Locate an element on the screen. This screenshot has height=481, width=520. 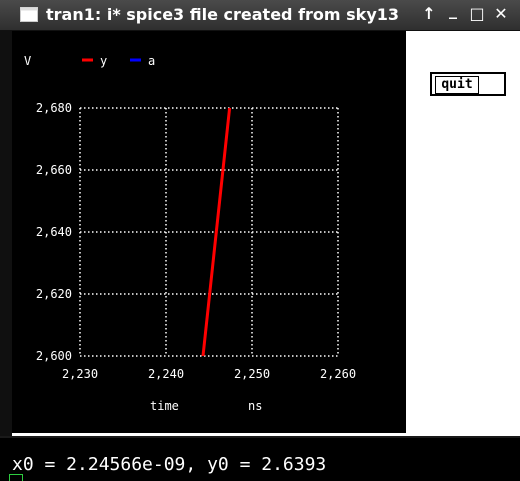
window-border-left is located at coordinates (6, 233).